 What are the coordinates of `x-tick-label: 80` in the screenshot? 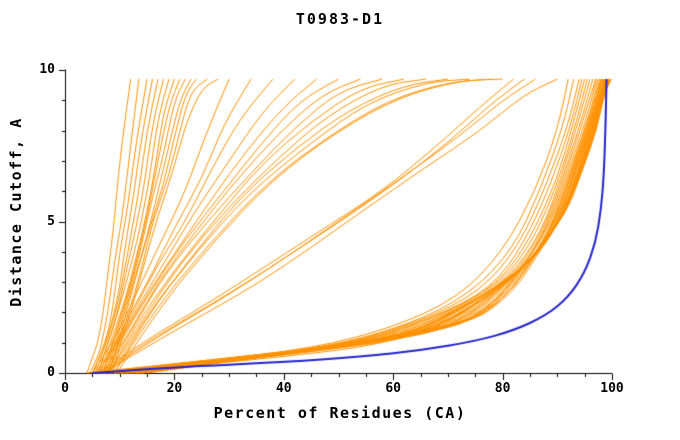 It's located at (502, 388).